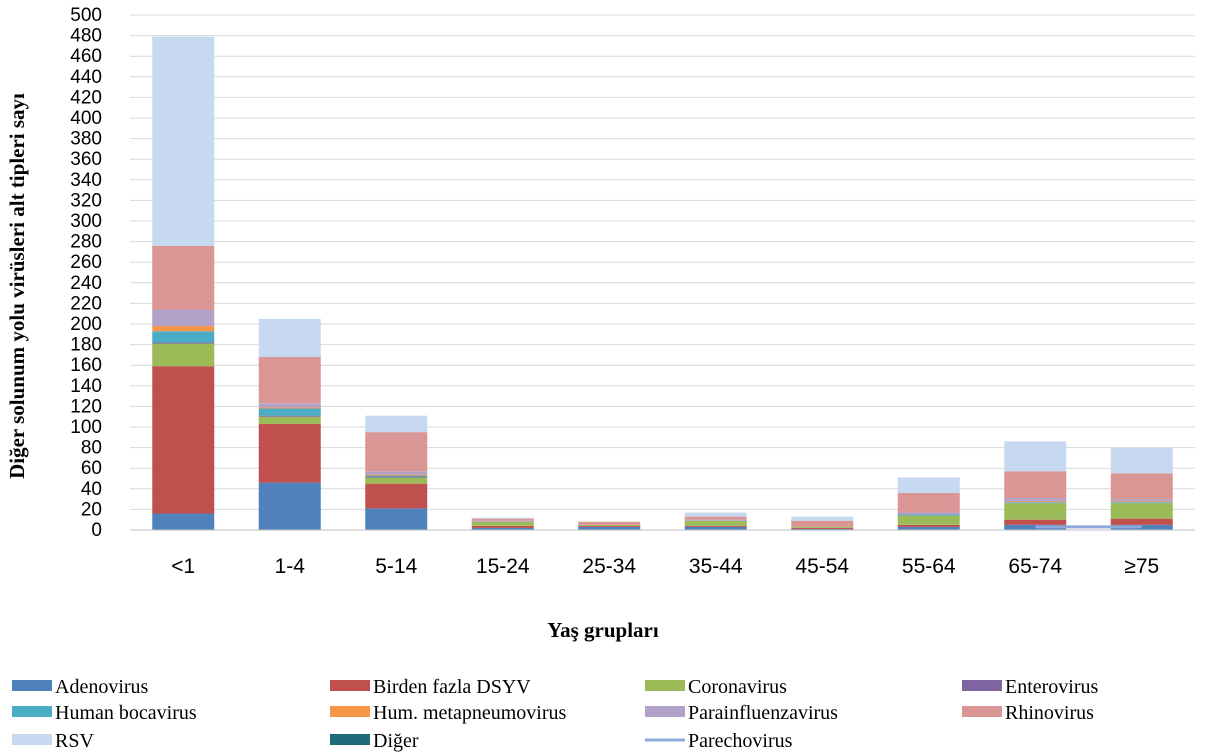 The height and width of the screenshot is (755, 1207). Describe the element at coordinates (86, 15) in the screenshot. I see `y-tick-label: 500` at that location.